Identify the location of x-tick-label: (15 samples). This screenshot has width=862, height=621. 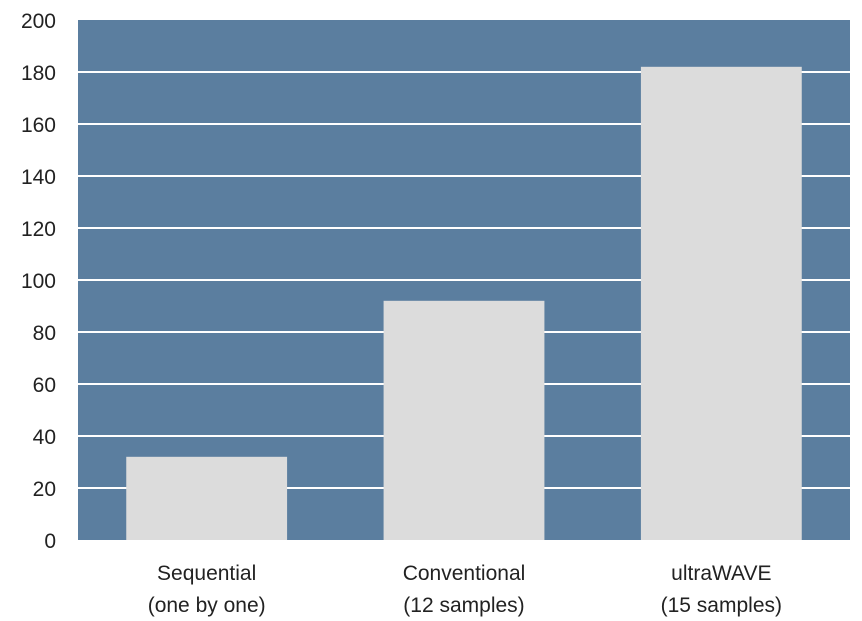
(721, 605).